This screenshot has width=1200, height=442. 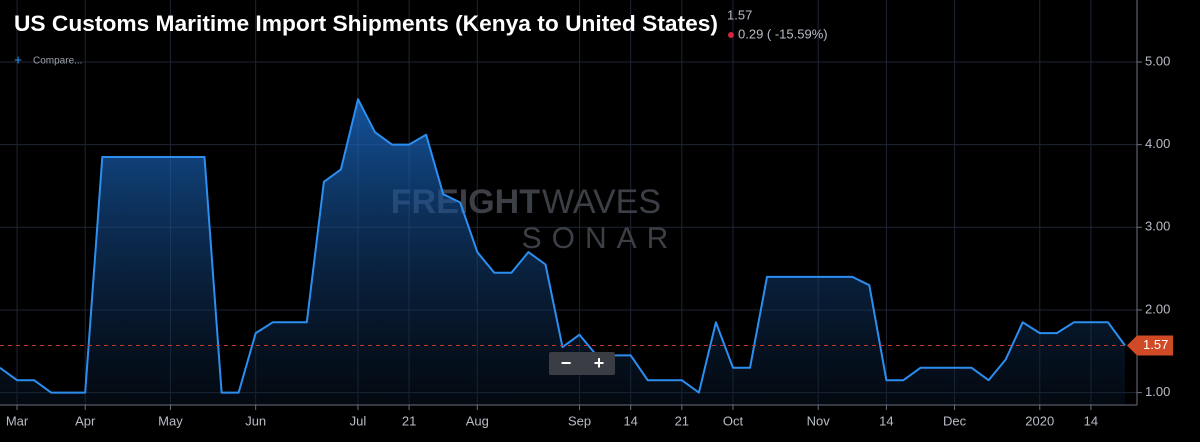 What do you see at coordinates (477, 420) in the screenshot?
I see `x-tick-label: Aug` at bounding box center [477, 420].